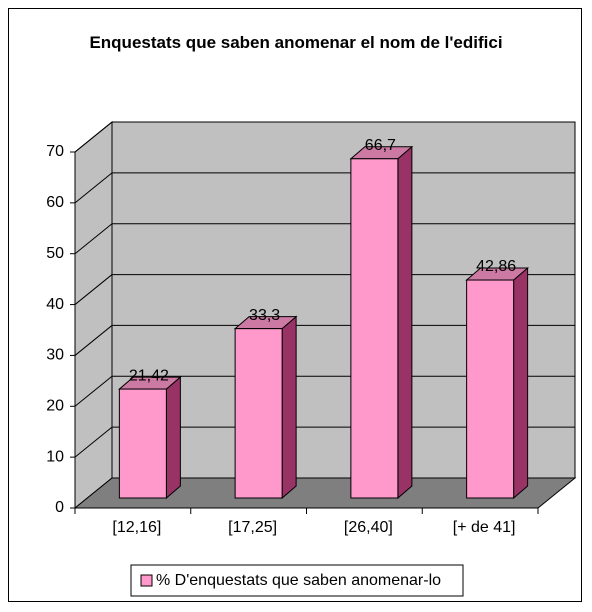 This screenshot has height=612, width=592. What do you see at coordinates (496, 266) in the screenshot?
I see `data-label: 42,86` at bounding box center [496, 266].